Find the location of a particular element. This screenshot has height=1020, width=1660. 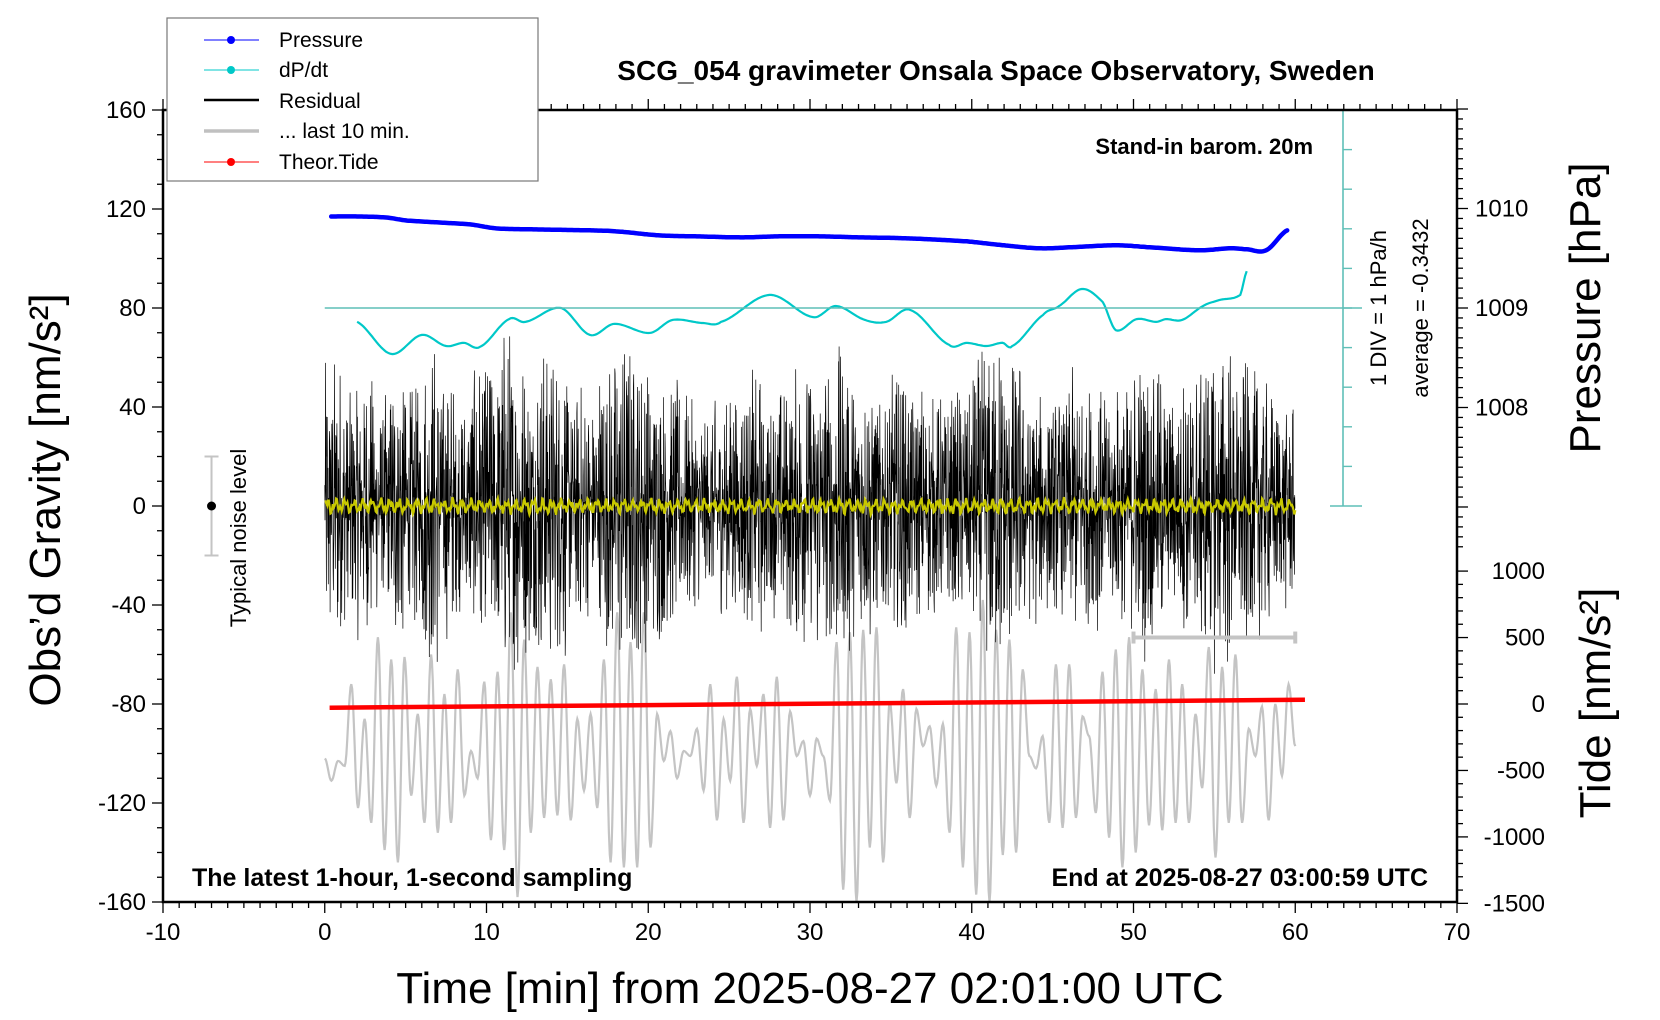

y-tick-label: -160 is located at coordinates (122, 902).